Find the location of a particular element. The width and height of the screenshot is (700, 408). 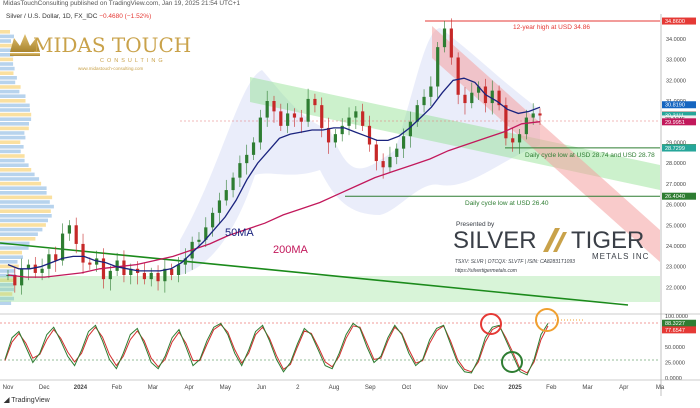

time-tick-label: Sep is located at coordinates (370, 388).